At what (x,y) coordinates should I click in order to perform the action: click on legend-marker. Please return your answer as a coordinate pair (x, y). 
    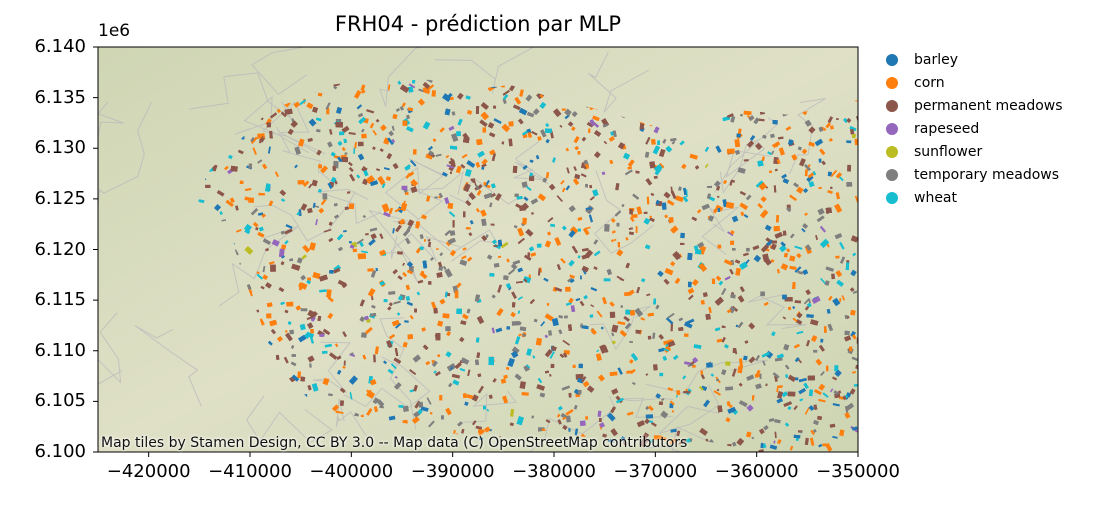
    Looking at the image, I should click on (892, 175).